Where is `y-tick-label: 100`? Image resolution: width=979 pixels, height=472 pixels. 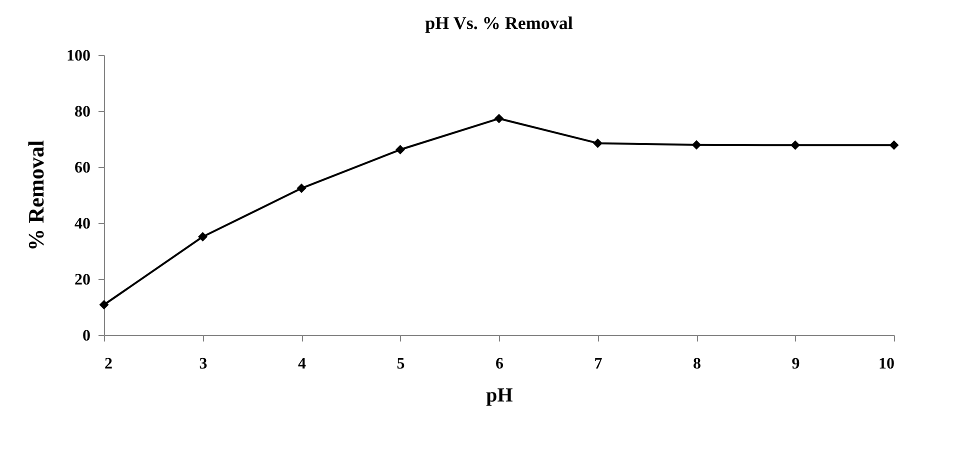 y-tick-label: 100 is located at coordinates (78, 56).